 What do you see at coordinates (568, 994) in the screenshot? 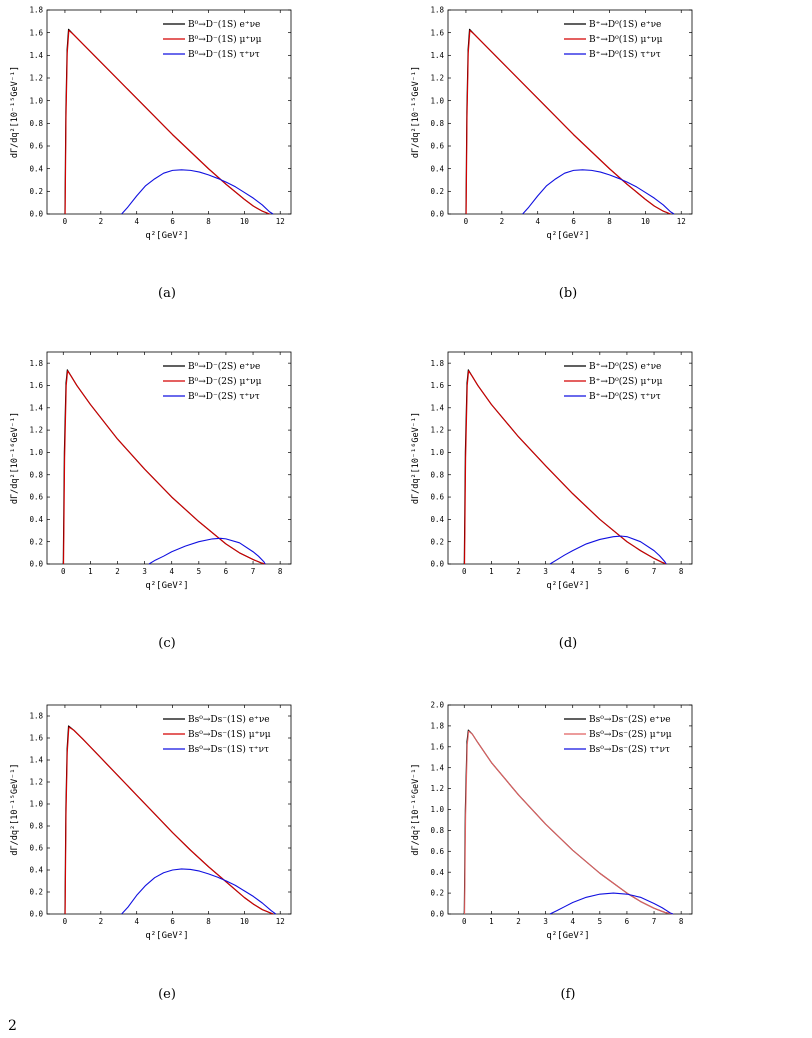
I see `panel-label: (f)` at bounding box center [568, 994].